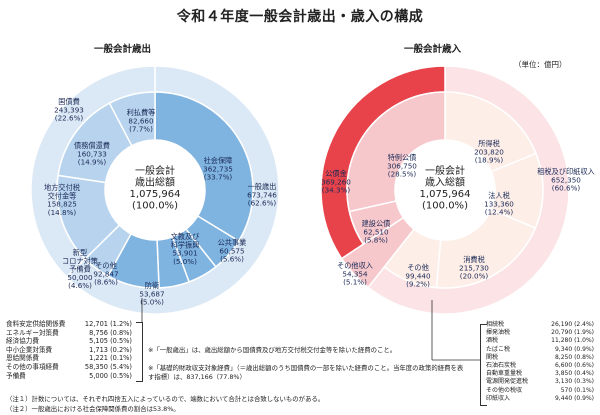 This screenshot has width=600, height=415. Describe the element at coordinates (499, 204) in the screenshot. I see `revenue-label-法人税: 法人税 133,360 (12.4%)` at that location.